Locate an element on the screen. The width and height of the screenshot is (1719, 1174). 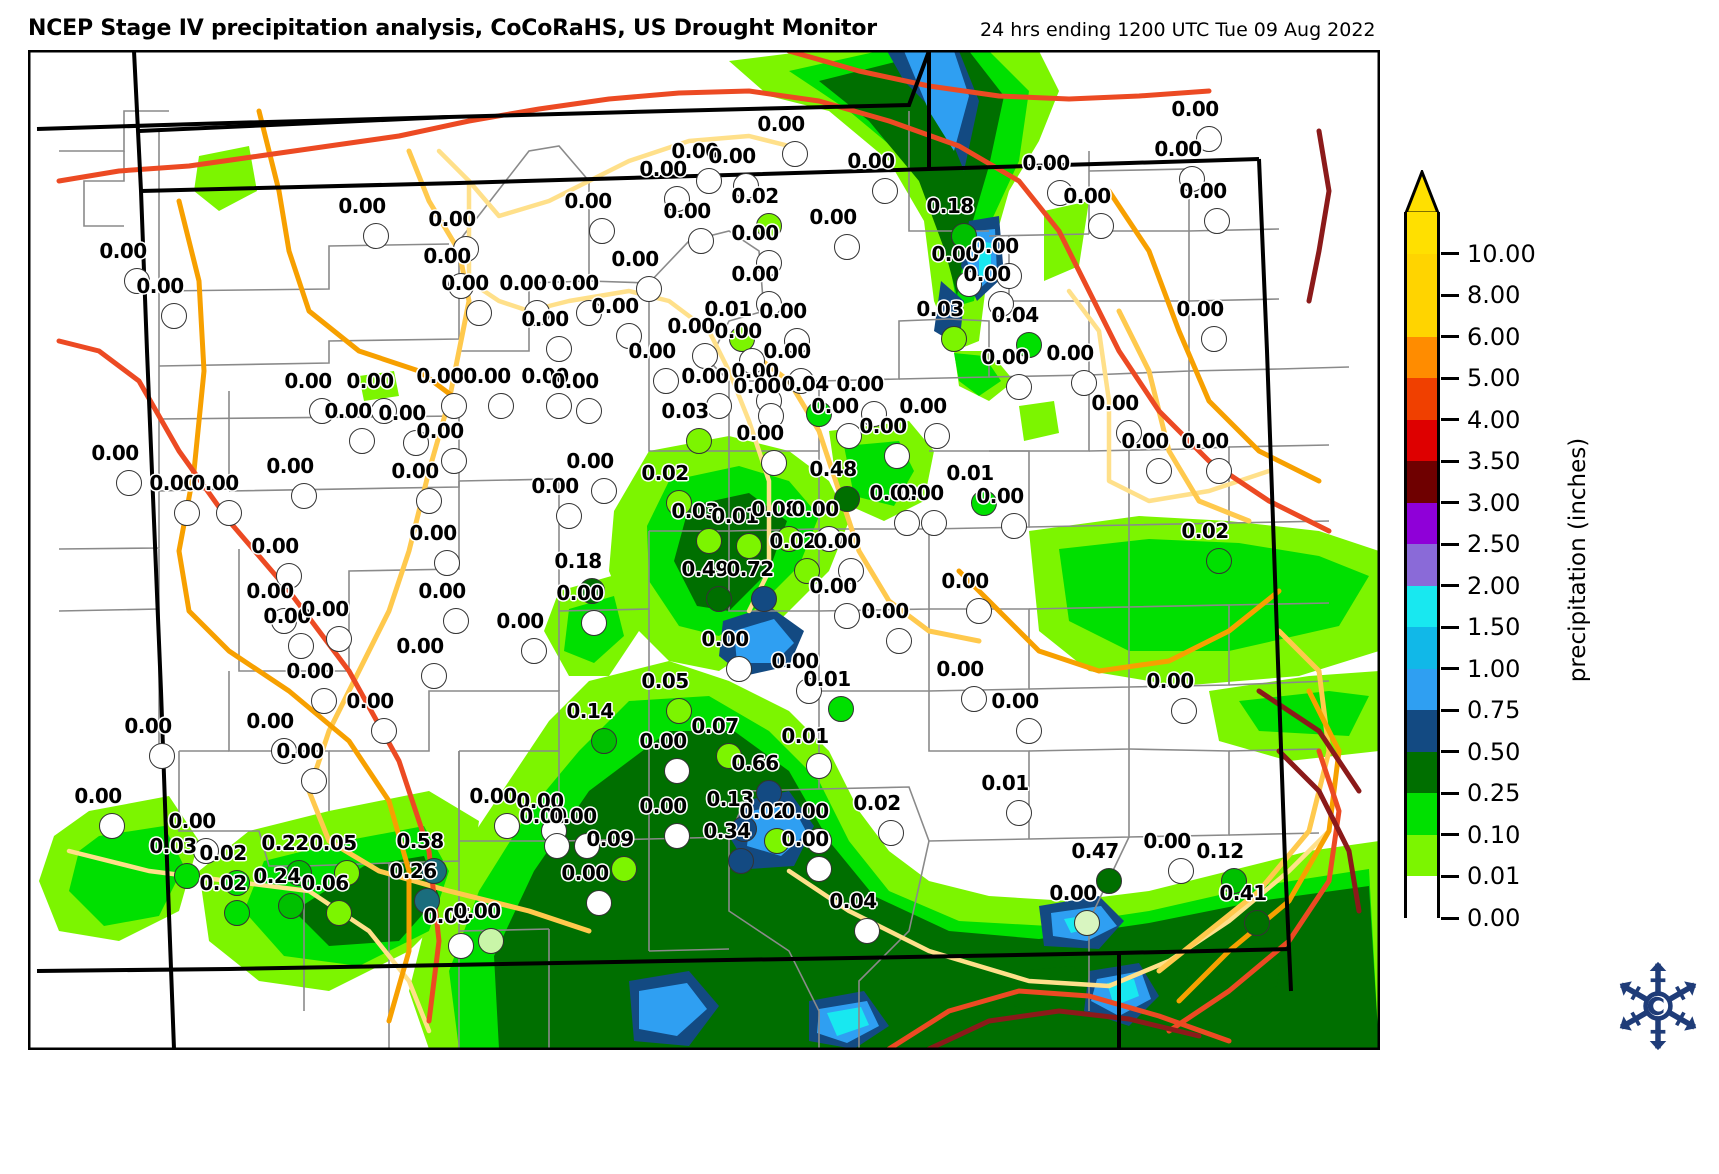
colorbar-tick-label: 1.50 is located at coordinates (1494, 627).